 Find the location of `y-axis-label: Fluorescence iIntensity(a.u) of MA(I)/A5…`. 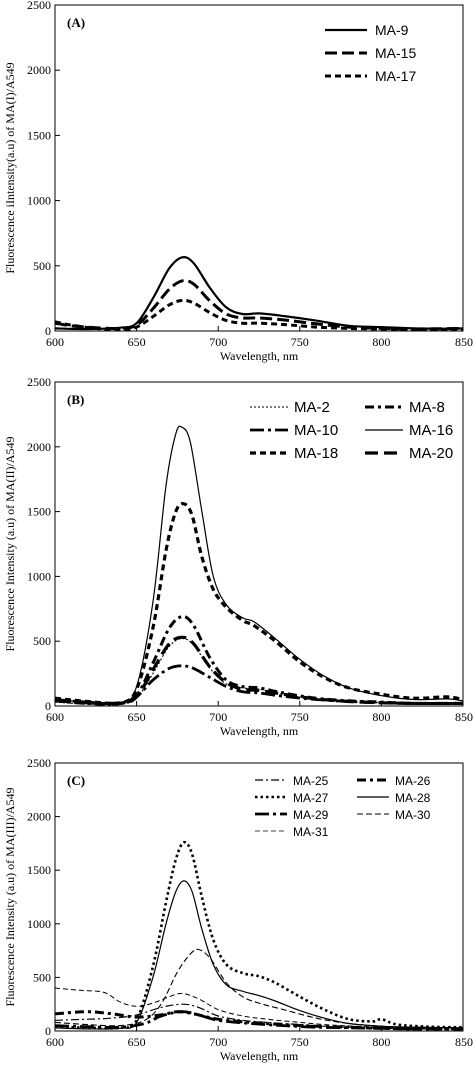

y-axis-label: Fluorescence iIntensity(a.u) of MA(I)/A5… is located at coordinates (10, 167).